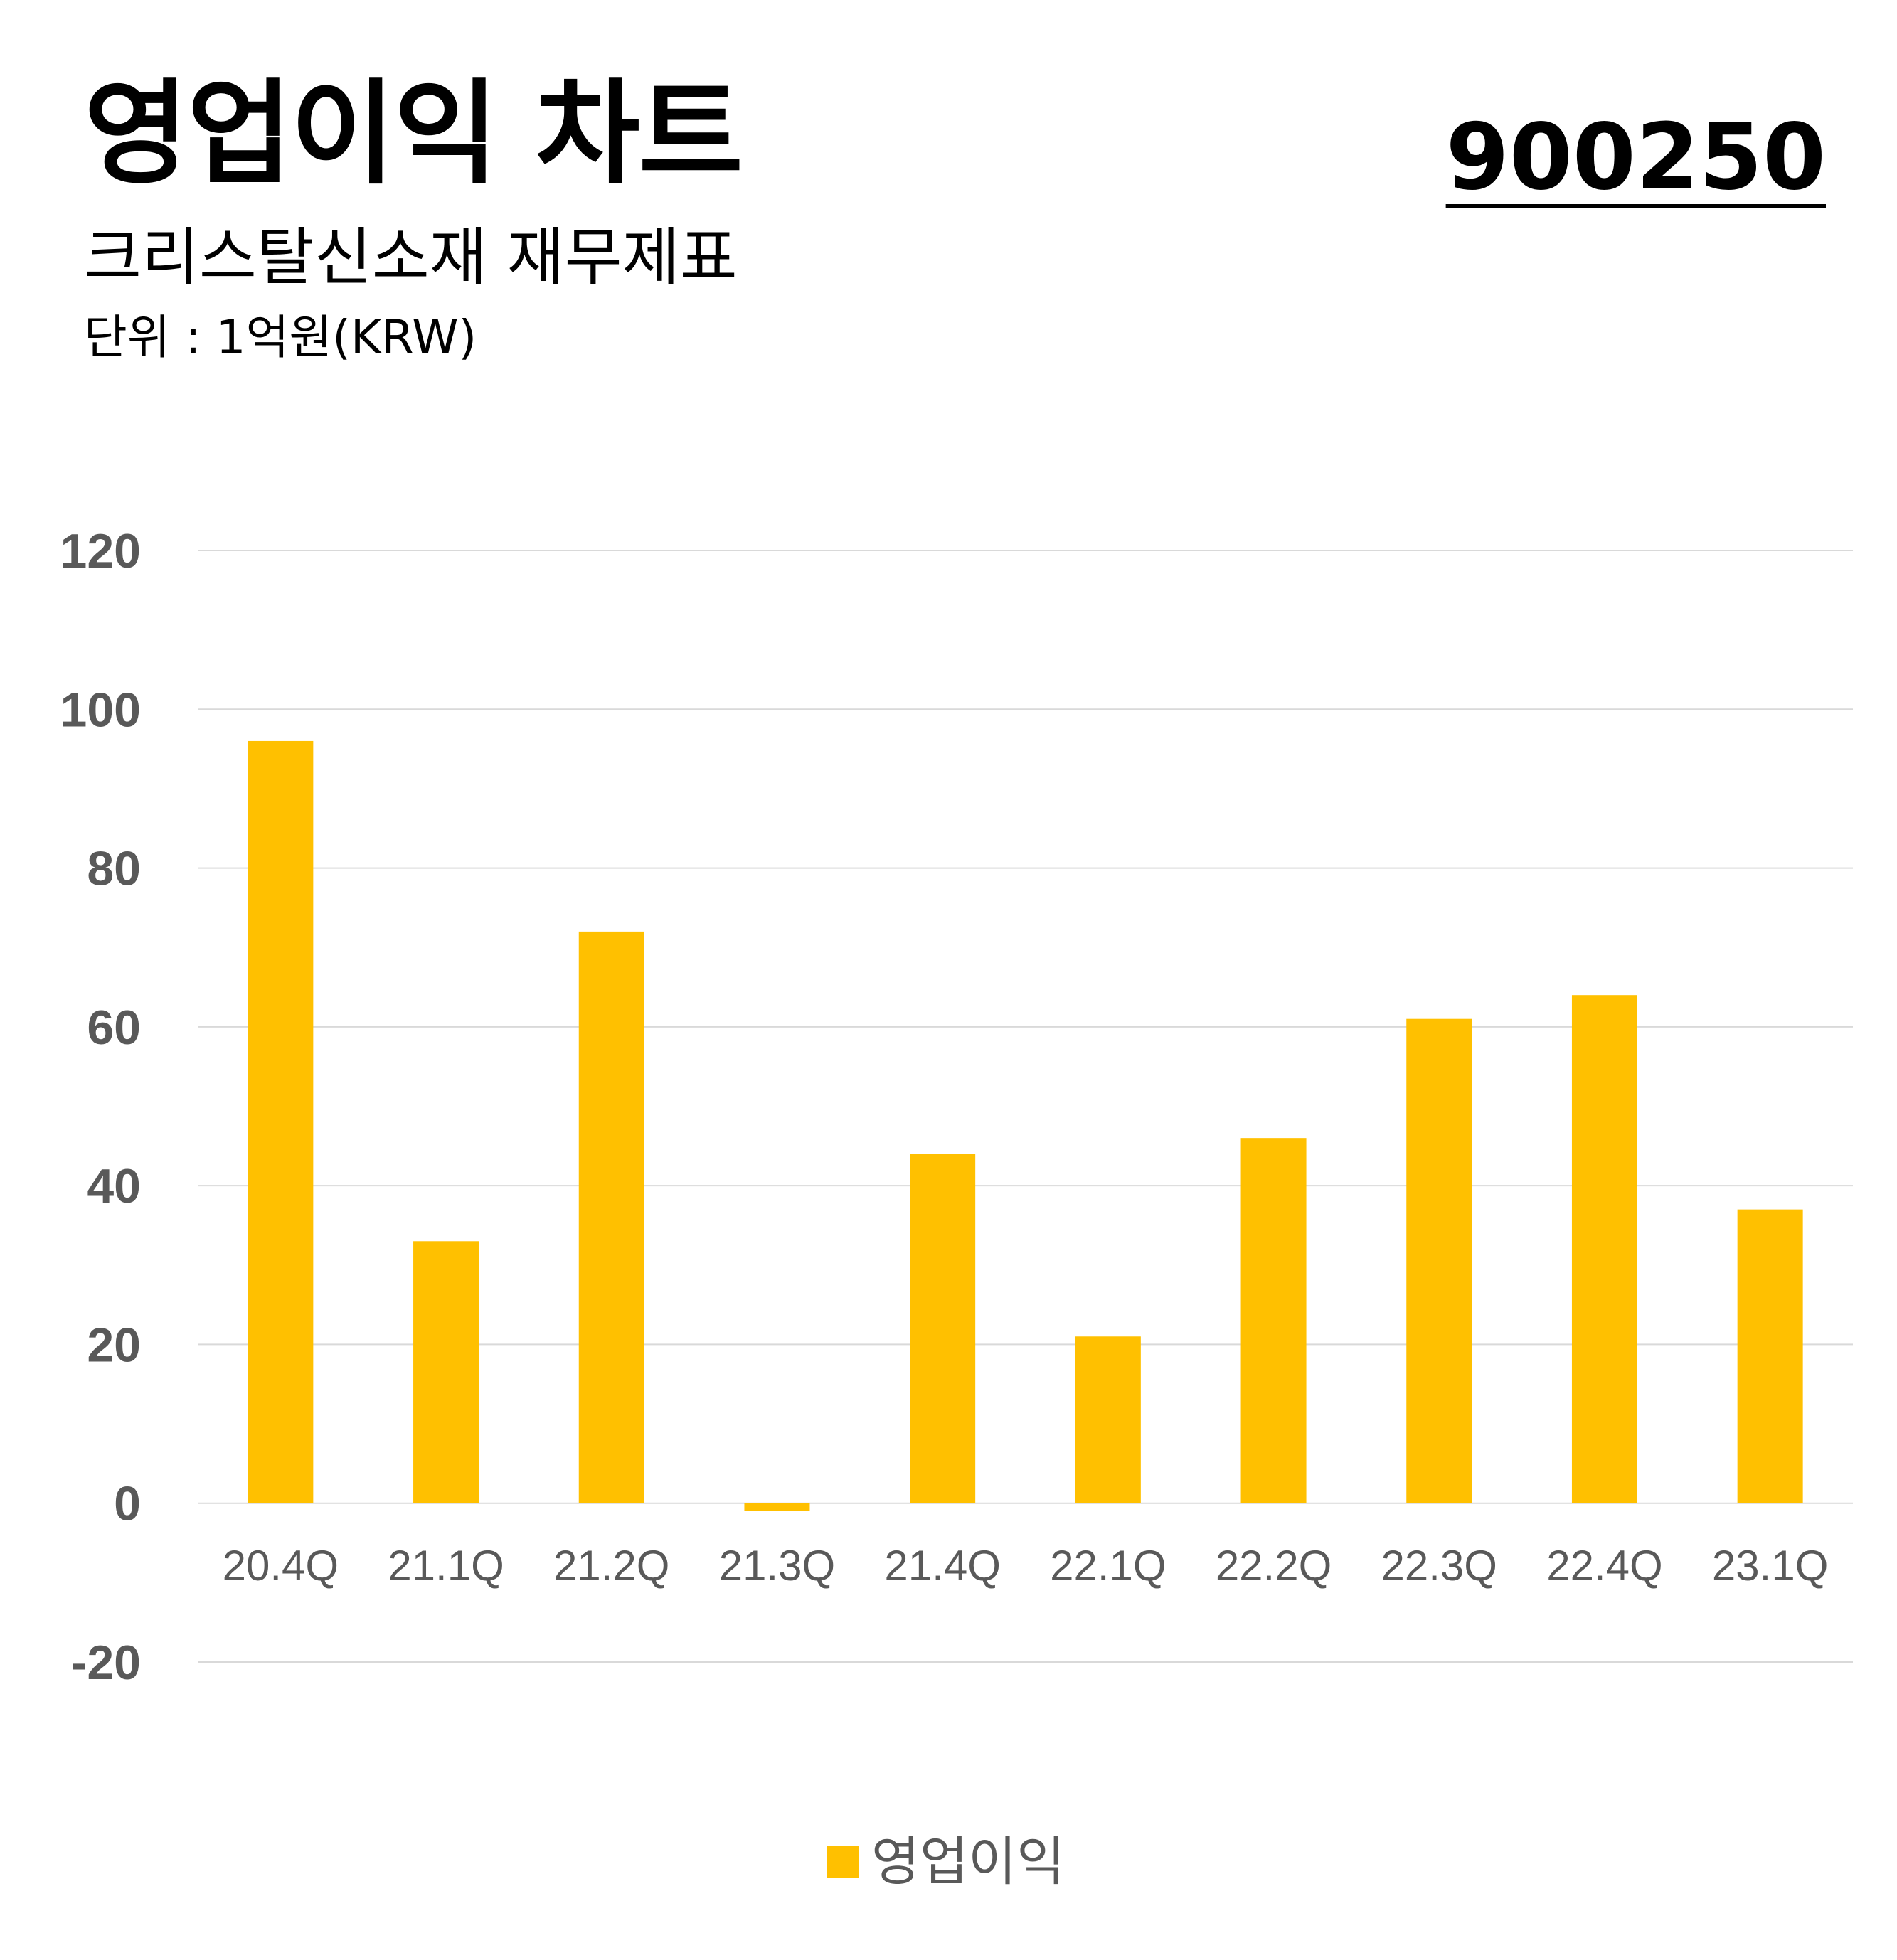 The height and width of the screenshot is (1960, 1897). Describe the element at coordinates (446, 1372) in the screenshot. I see `bar-21.1Q` at that location.